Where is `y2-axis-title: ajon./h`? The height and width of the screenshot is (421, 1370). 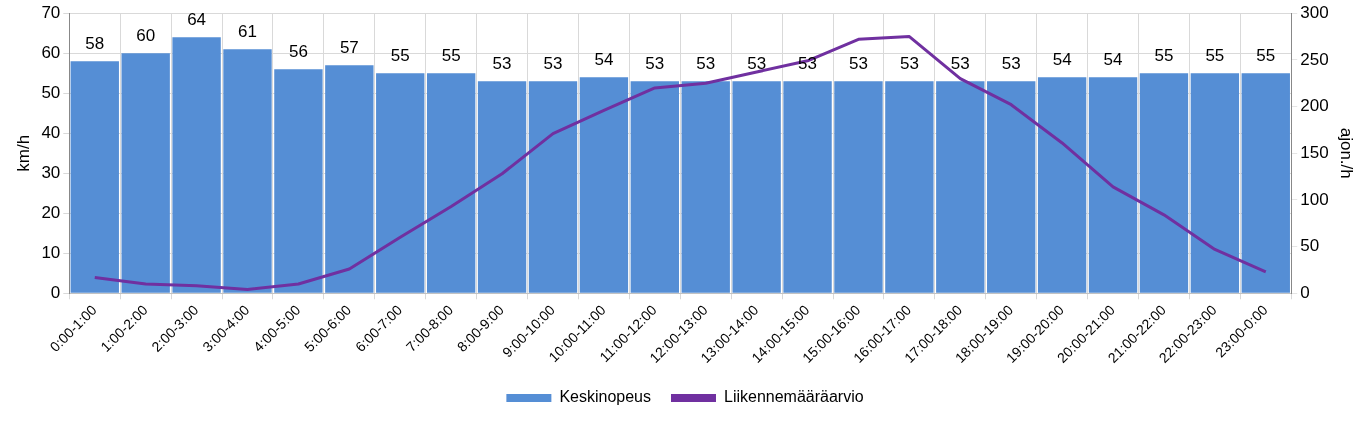 y2-axis-title: ajon./h is located at coordinates (1347, 153).